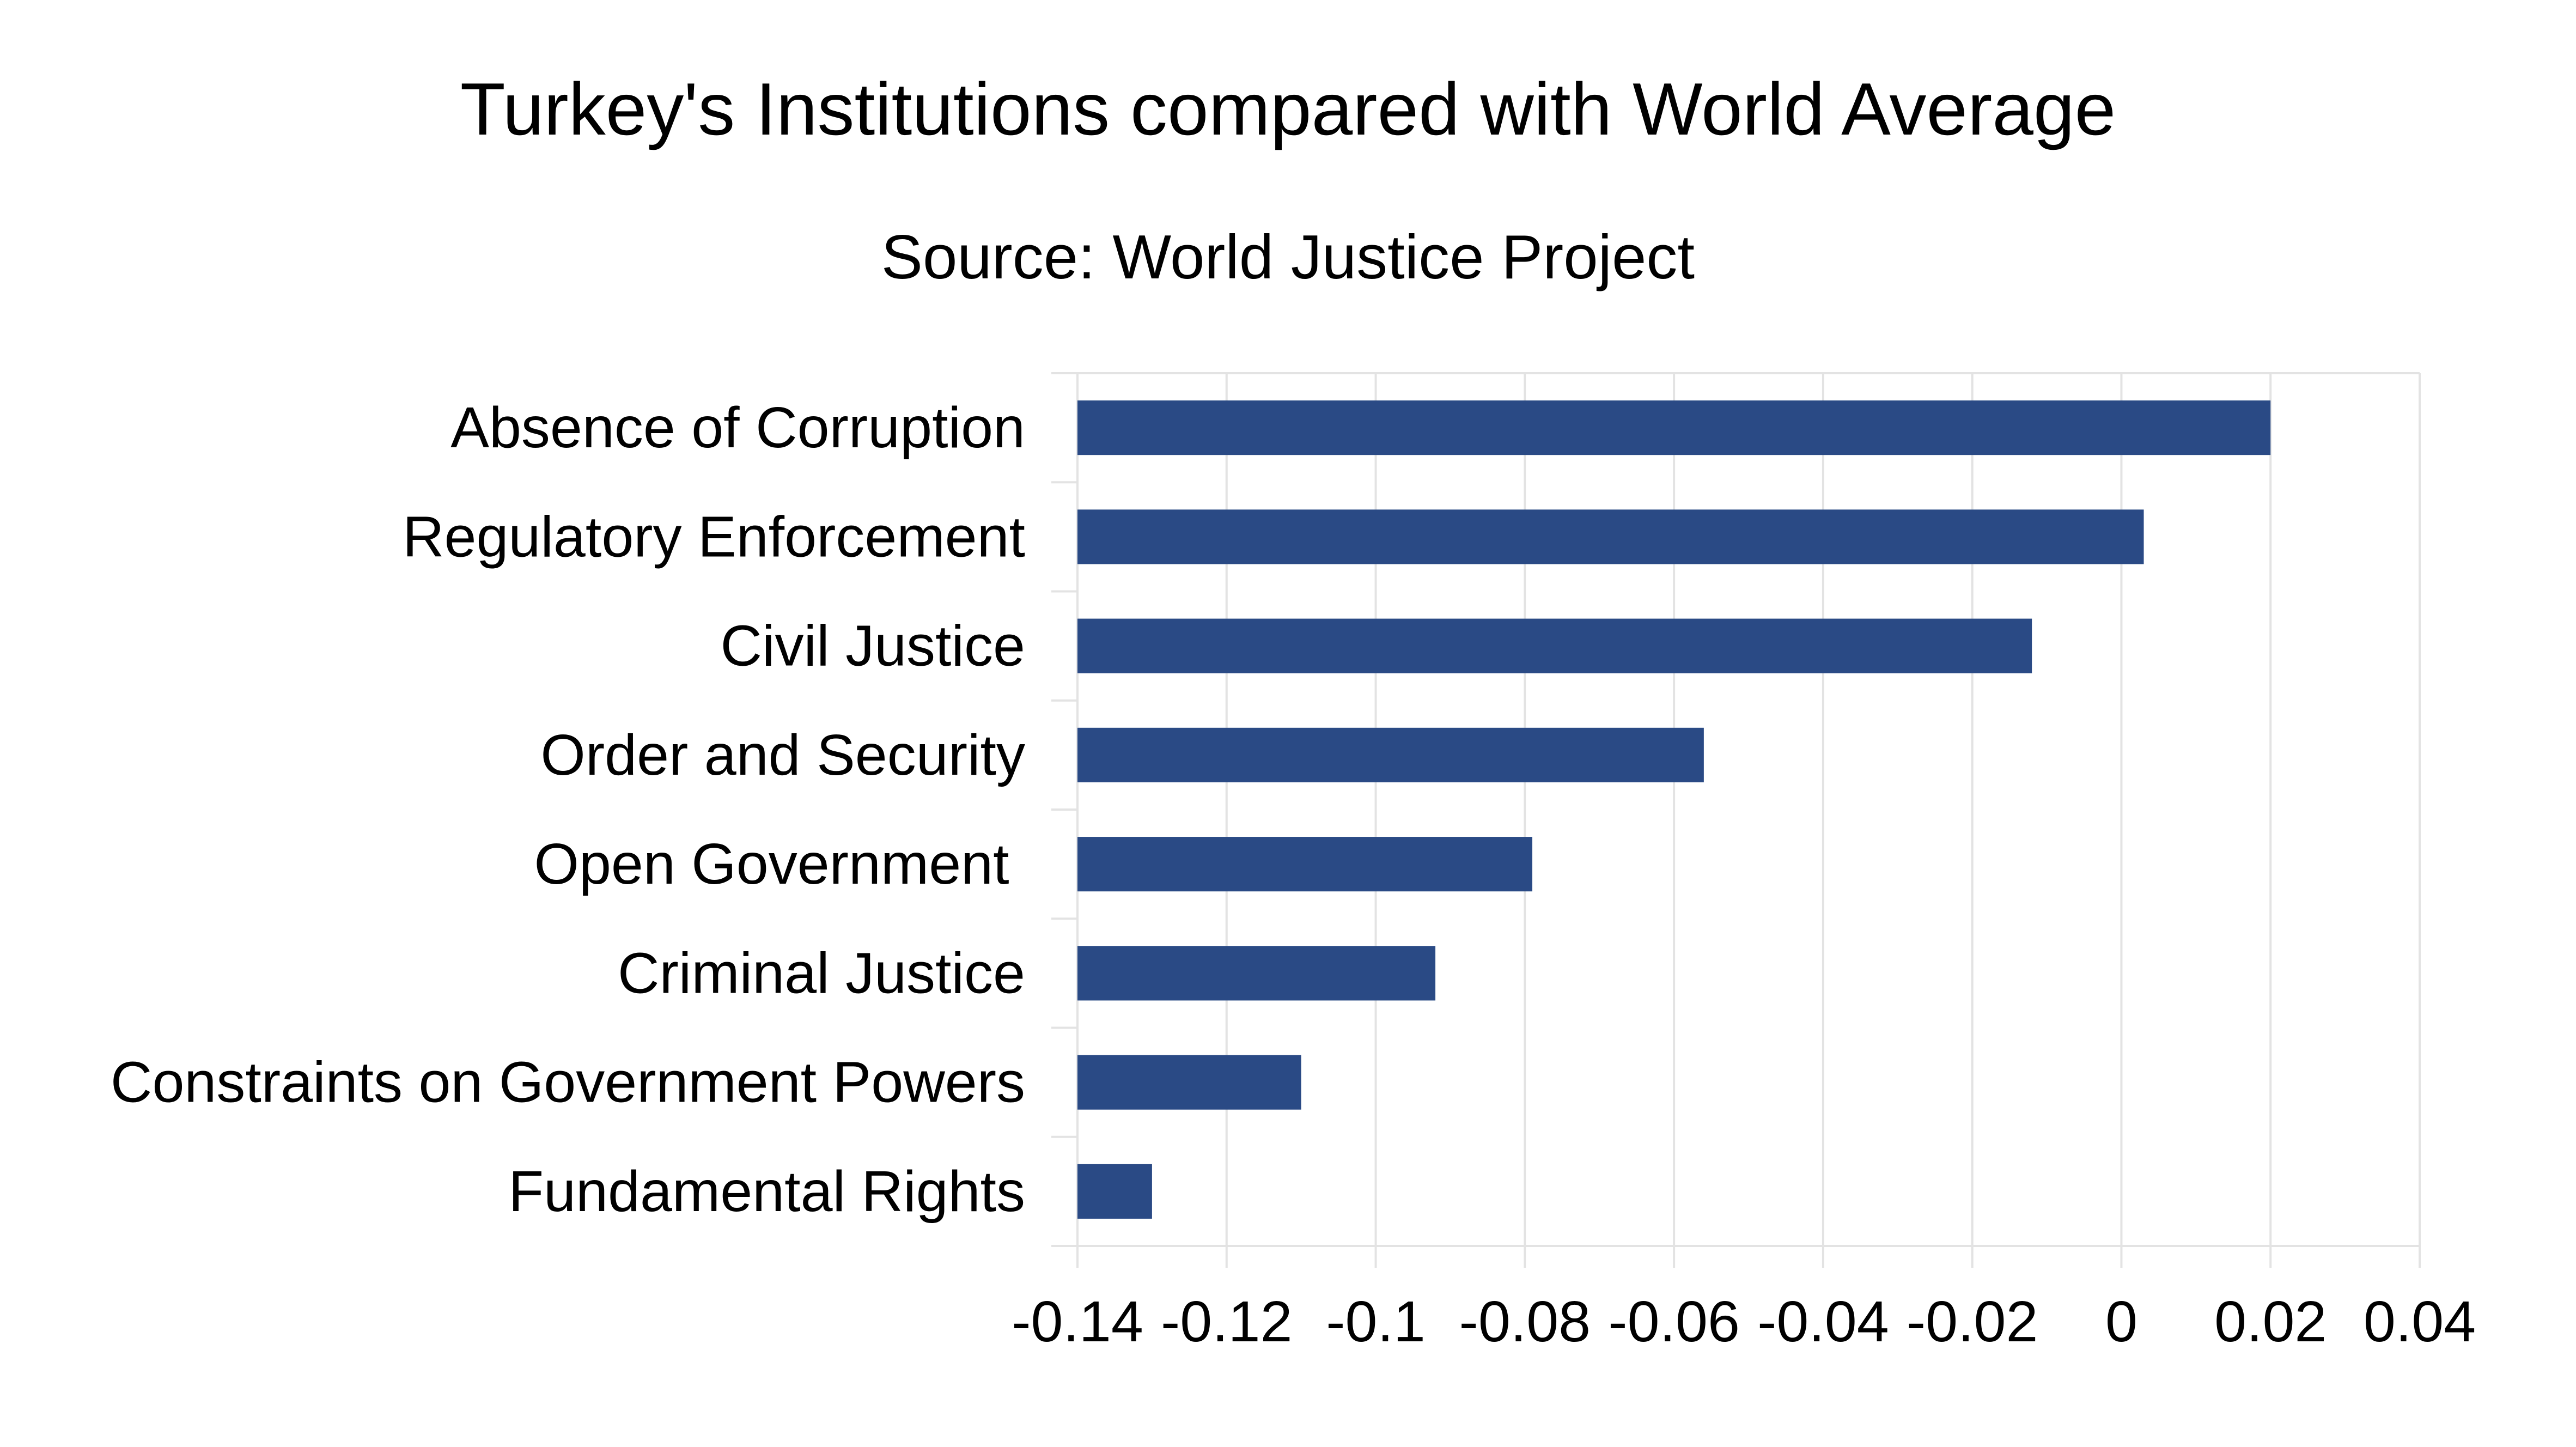 This screenshot has width=2576, height=1447. What do you see at coordinates (737, 428) in the screenshot?
I see `category-label: Absence of Corruption` at bounding box center [737, 428].